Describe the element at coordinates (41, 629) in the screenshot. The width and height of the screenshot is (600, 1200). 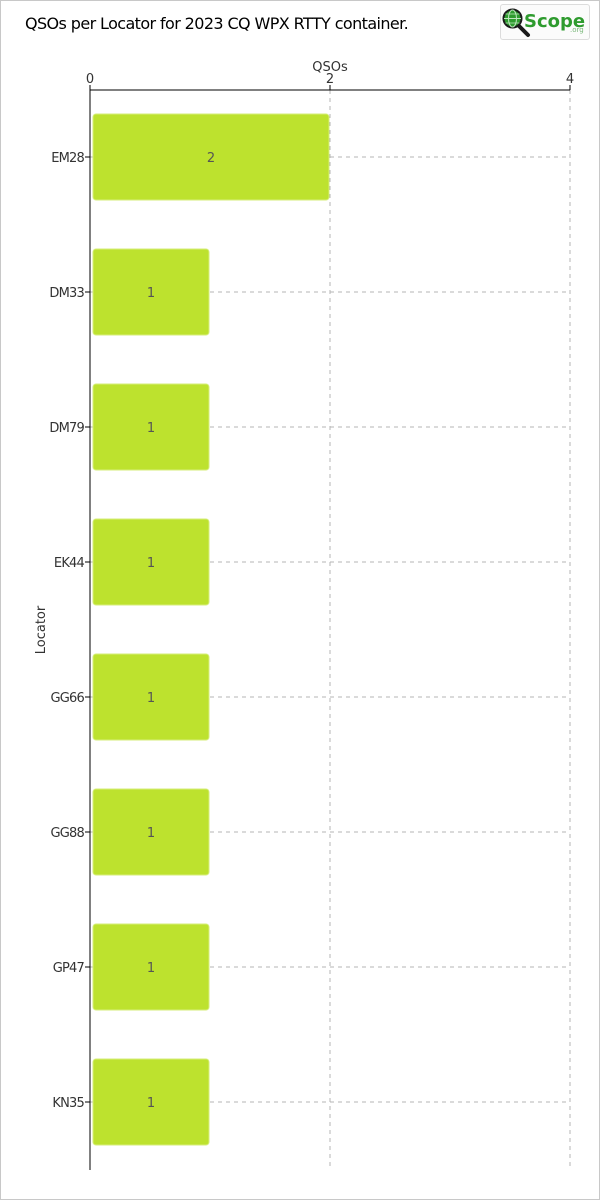
I see `y-axis-title: Locator` at that location.